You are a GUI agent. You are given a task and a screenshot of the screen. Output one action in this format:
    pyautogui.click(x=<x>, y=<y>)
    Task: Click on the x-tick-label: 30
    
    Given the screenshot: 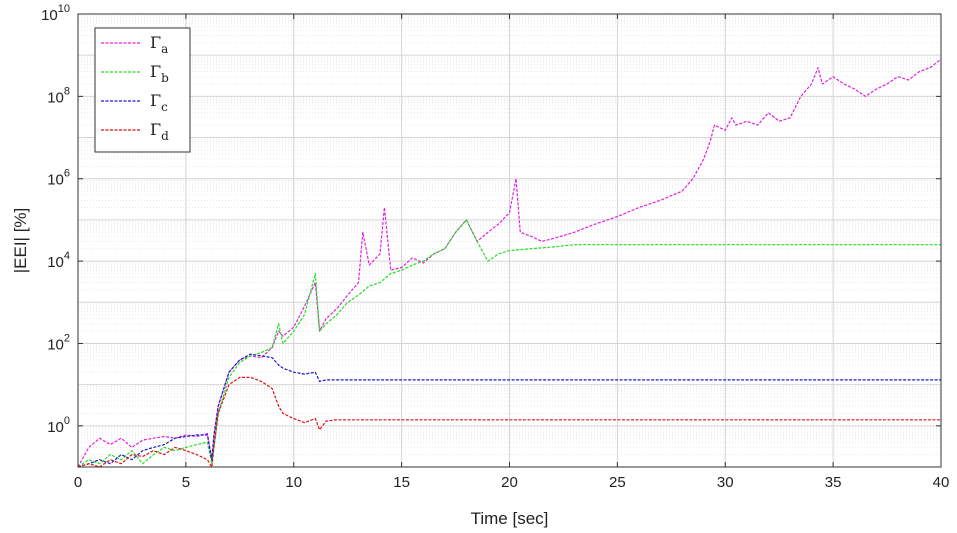 What is the action you would take?
    pyautogui.click(x=725, y=482)
    